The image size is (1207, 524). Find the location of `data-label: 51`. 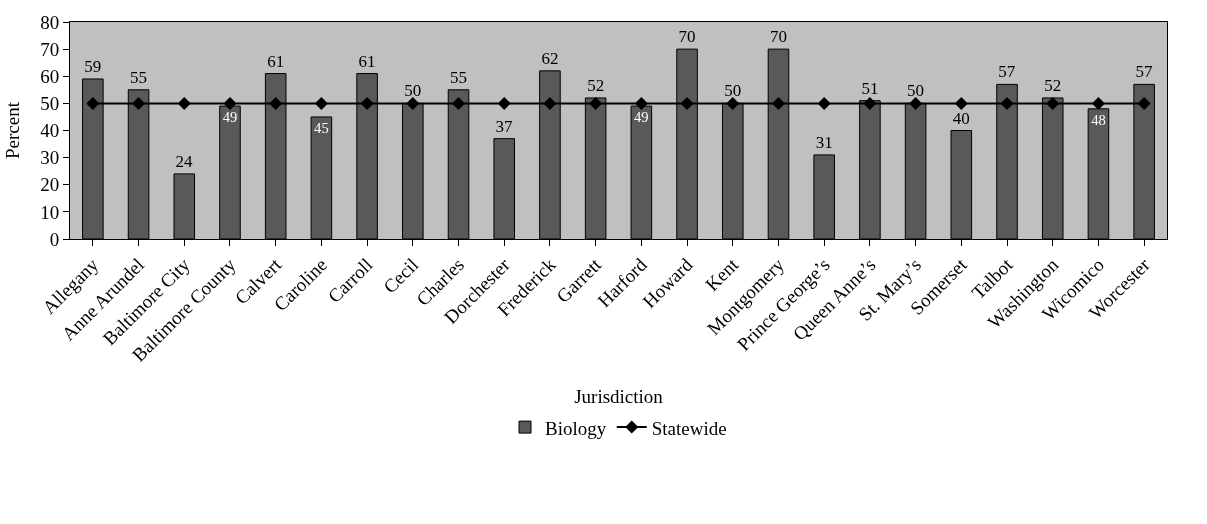

data-label: 51 is located at coordinates (870, 88).